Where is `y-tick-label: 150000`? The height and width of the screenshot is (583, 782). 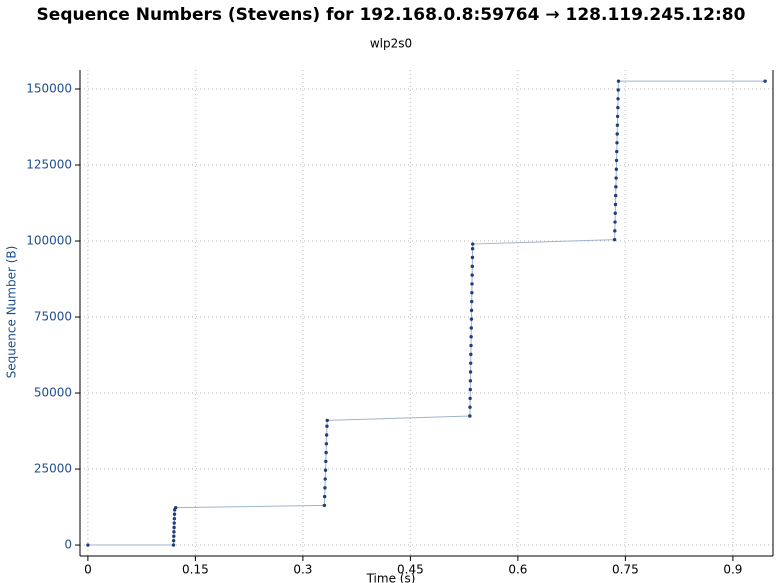
y-tick-label: 150000 is located at coordinates (49, 89).